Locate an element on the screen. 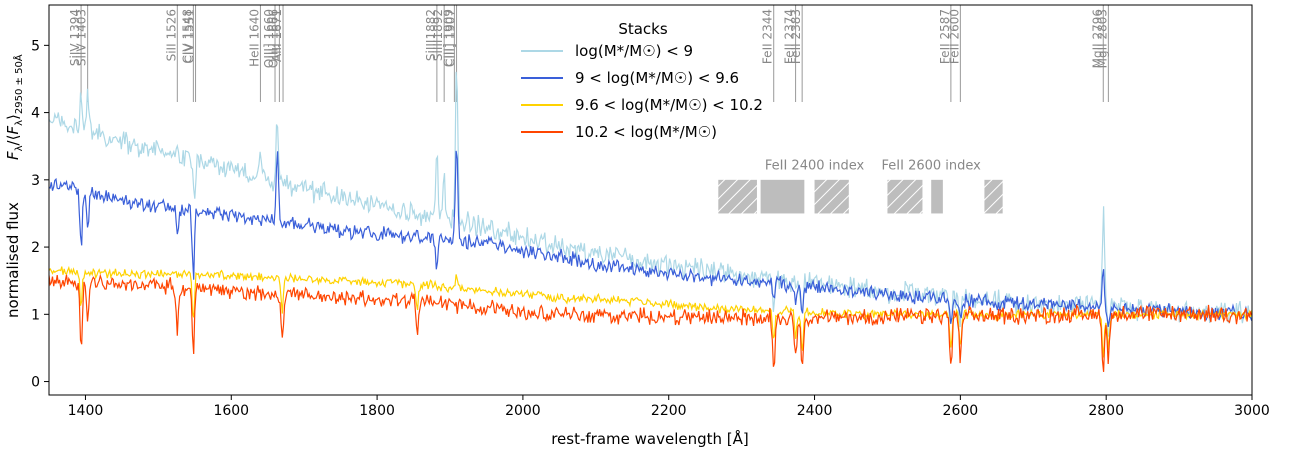  line-id-label: FeII 2383 is located at coordinates (796, 36).